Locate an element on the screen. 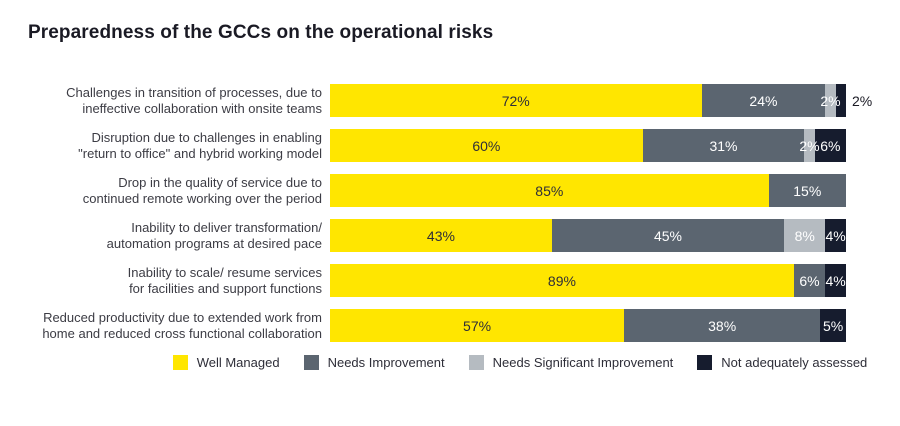 This screenshot has width=900, height=426. legend-item: Needs Significant Improvement is located at coordinates (571, 362).